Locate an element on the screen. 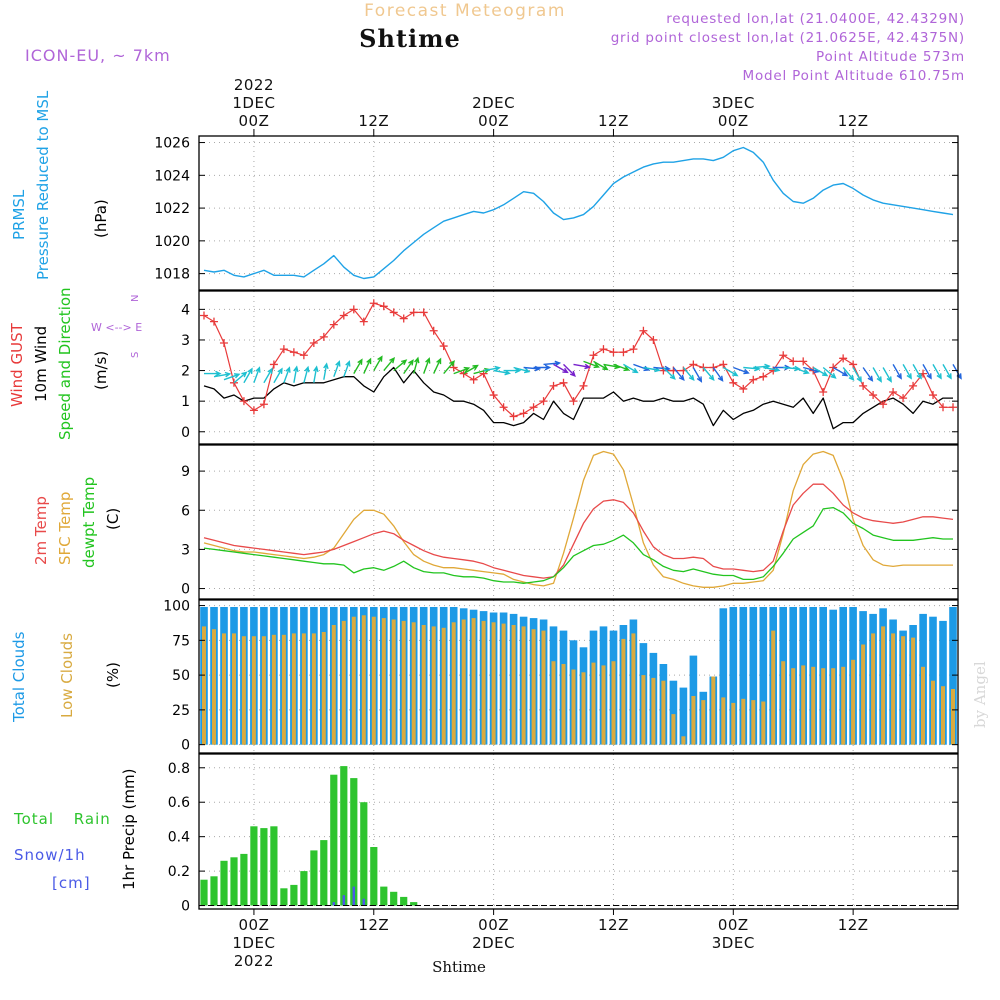 This screenshot has height=1000, width=1000. snow-bar is located at coordinates (353, 896).